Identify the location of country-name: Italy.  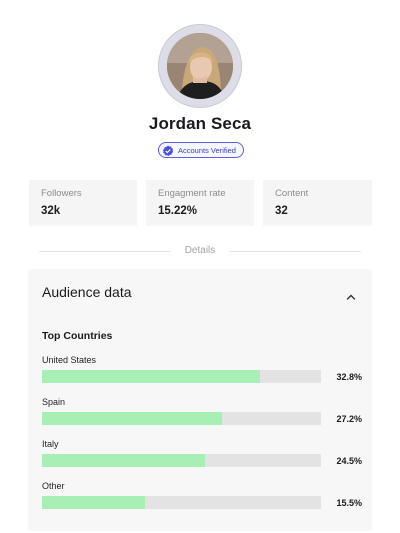
(50, 444).